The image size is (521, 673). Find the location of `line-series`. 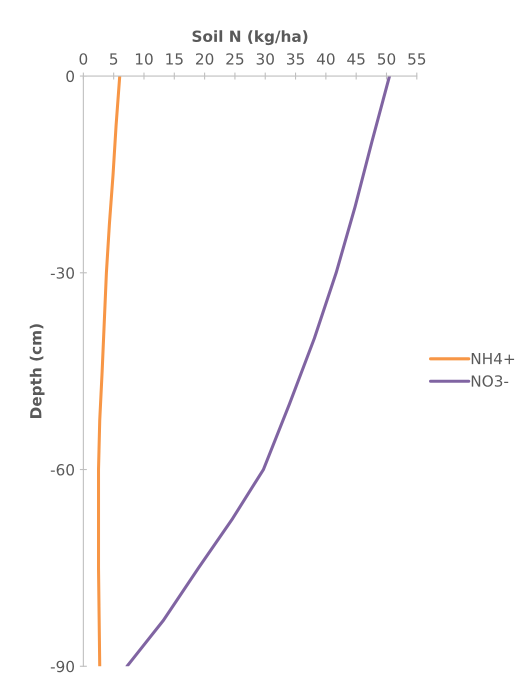

line-series is located at coordinates (109, 371).